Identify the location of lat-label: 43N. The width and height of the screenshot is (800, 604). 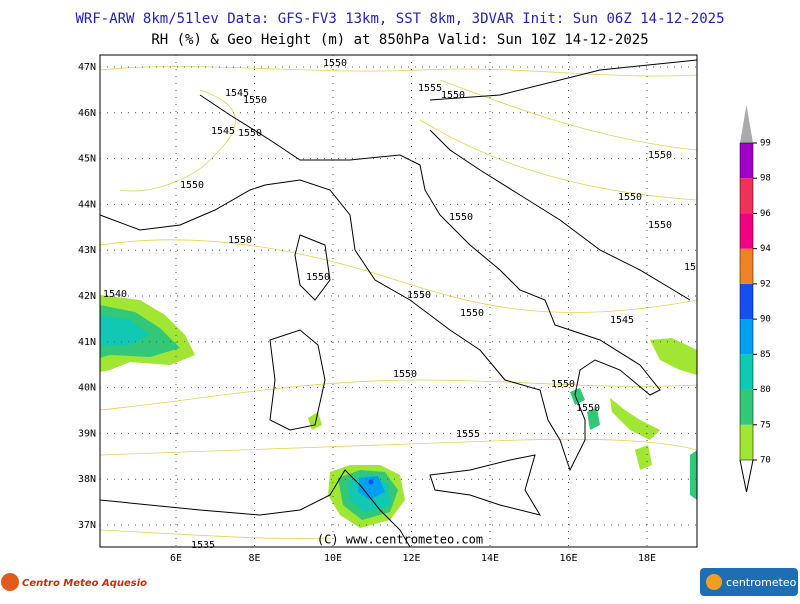
(87, 250).